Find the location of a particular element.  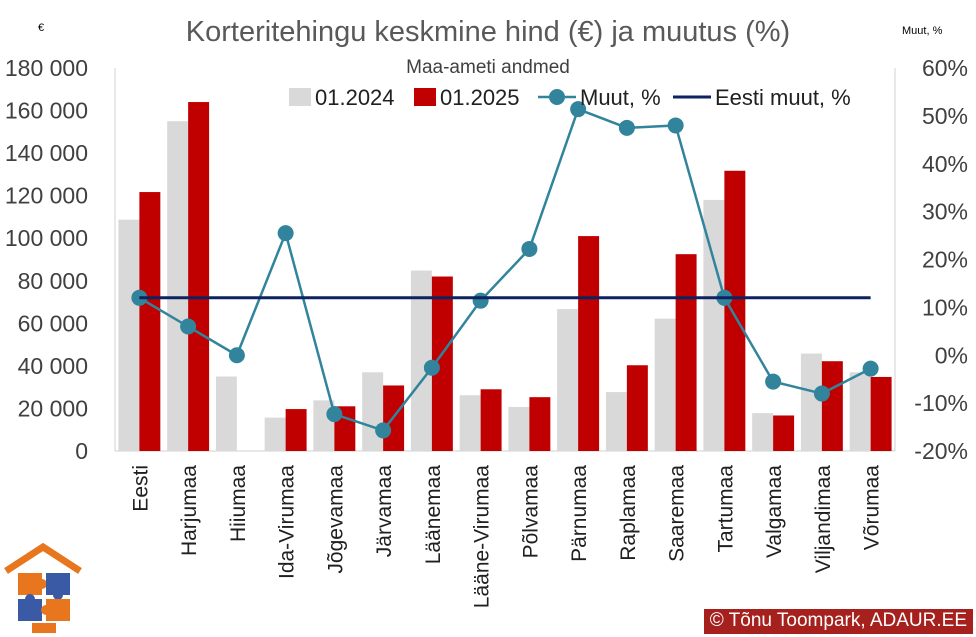

right-tick-label: 0% is located at coordinates (951, 355).